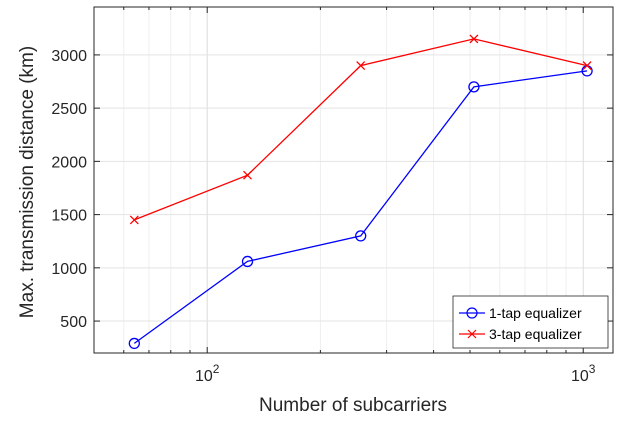  Describe the element at coordinates (69, 216) in the screenshot. I see `y-tick-label: 1500` at that location.